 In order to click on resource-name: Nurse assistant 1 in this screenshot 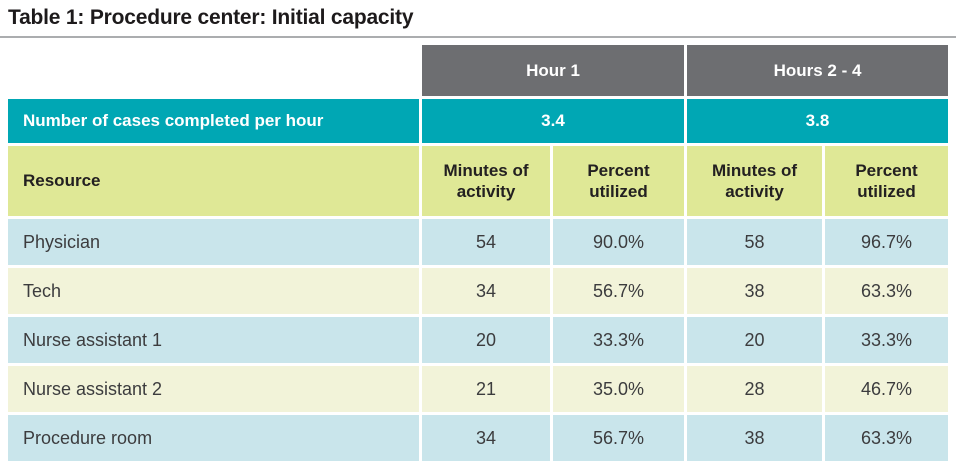, I will do `click(213, 340)`.